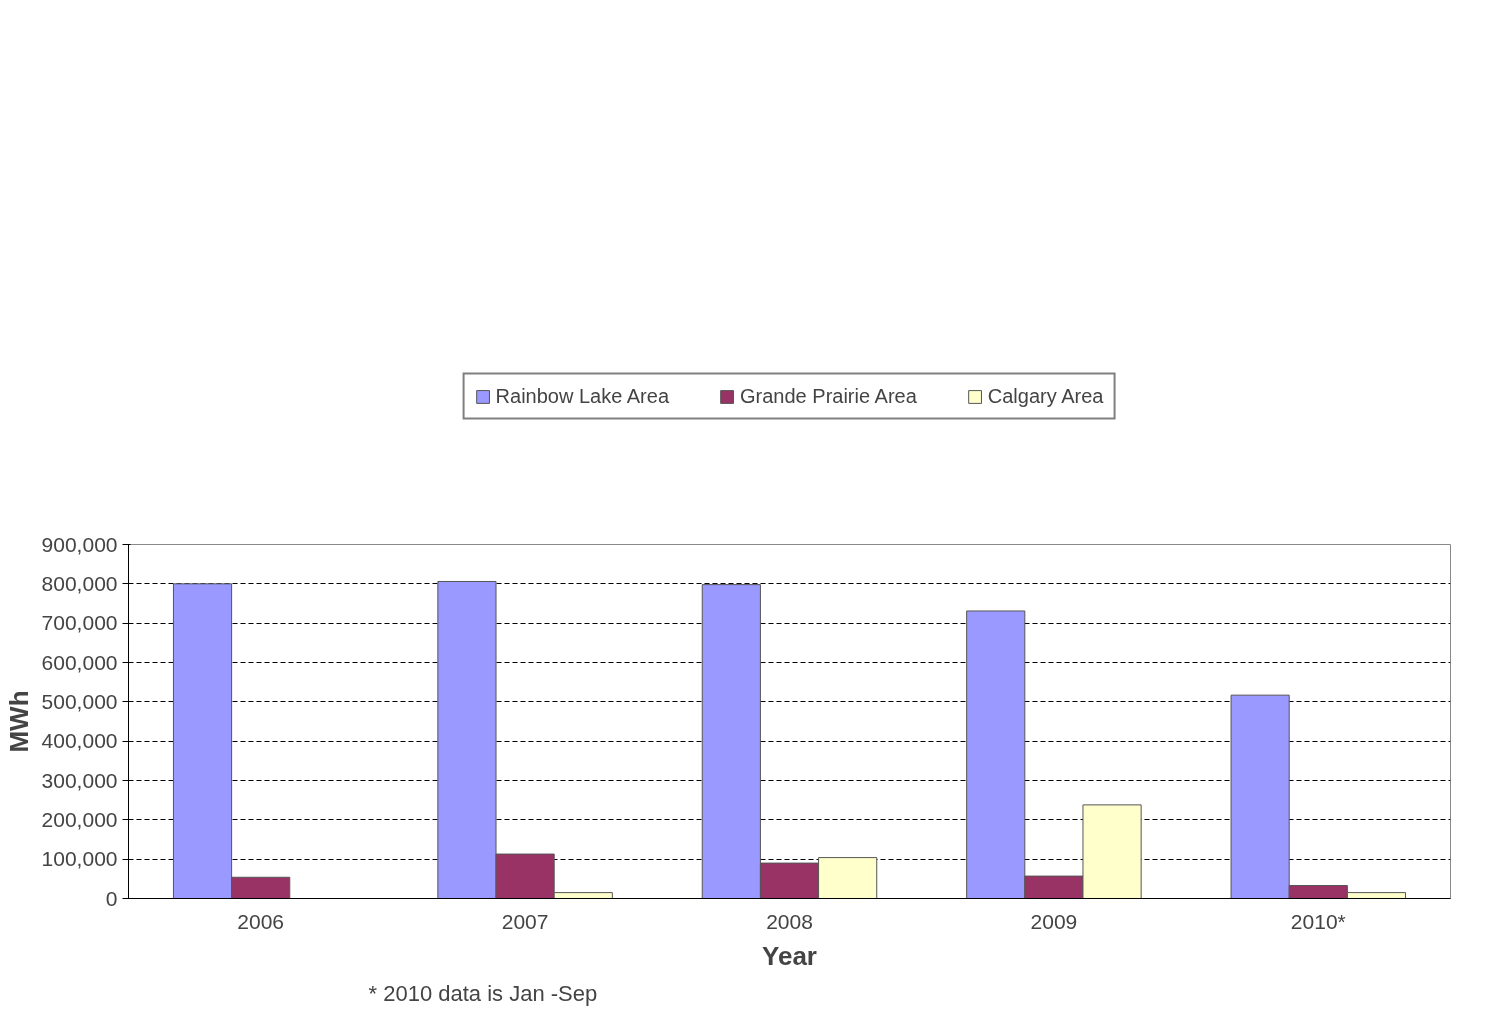 The image size is (1502, 1020). Describe the element at coordinates (261, 921) in the screenshot. I see `x-tick-label: 2006` at that location.